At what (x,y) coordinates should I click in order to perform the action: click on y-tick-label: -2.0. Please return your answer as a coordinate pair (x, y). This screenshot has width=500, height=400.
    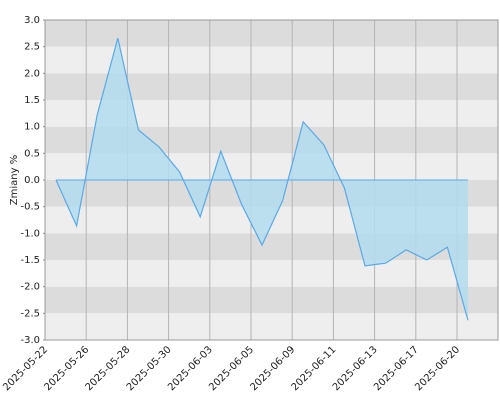
    Looking at the image, I should click on (30, 287).